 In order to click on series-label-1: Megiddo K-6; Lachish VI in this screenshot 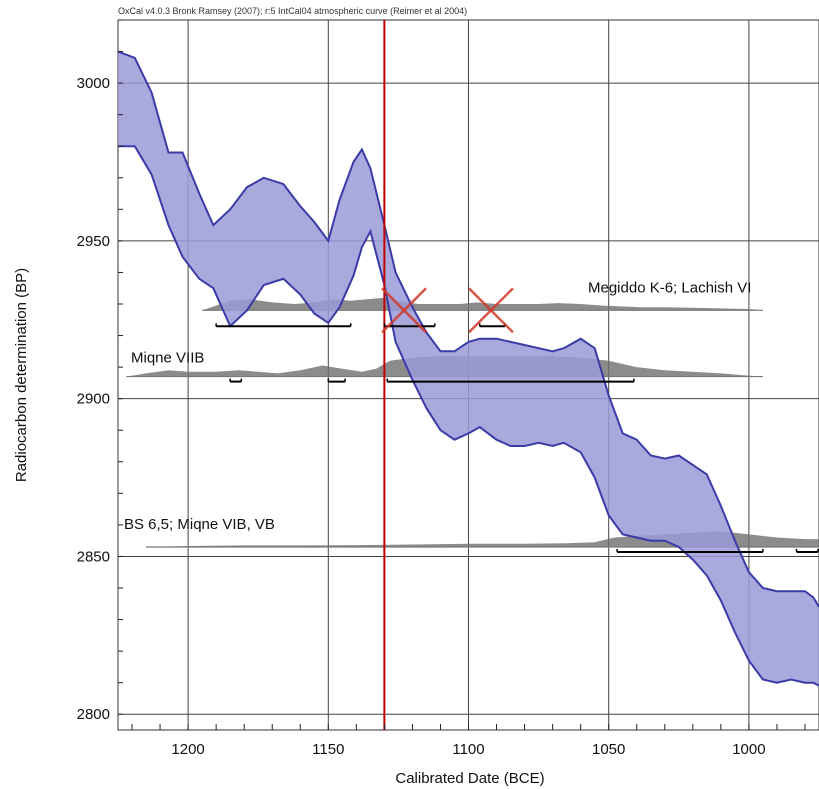, I will do `click(669, 287)`.